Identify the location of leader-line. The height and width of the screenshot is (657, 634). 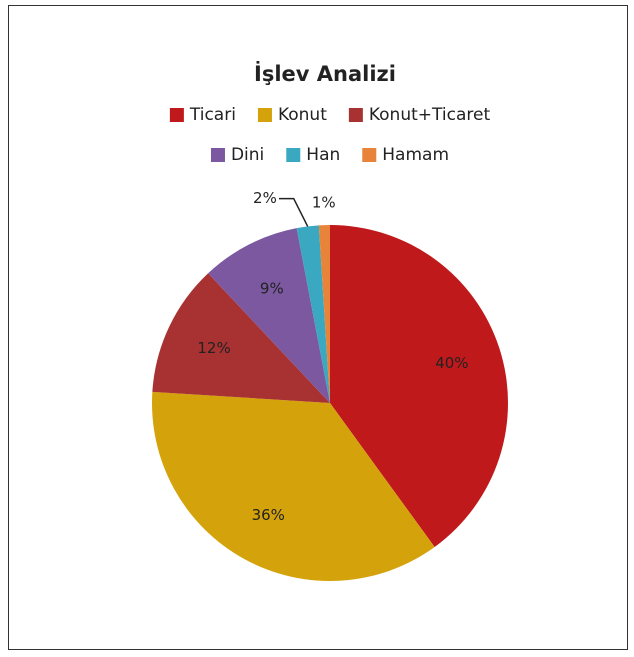
(293, 212).